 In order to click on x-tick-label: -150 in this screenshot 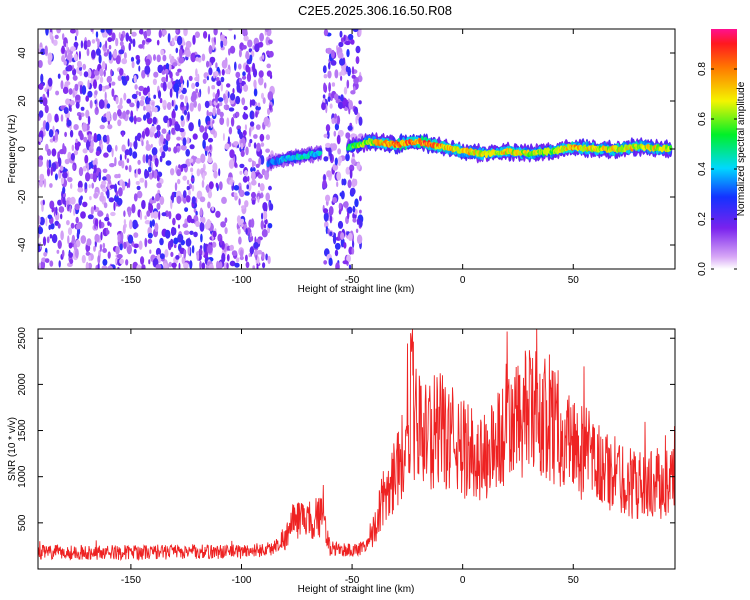, I will do `click(131, 280)`.